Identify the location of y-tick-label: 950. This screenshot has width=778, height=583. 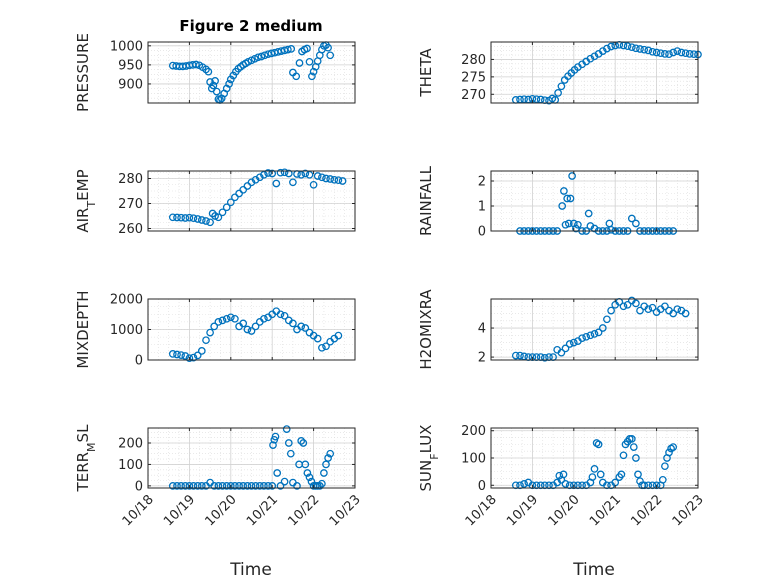
(130, 65).